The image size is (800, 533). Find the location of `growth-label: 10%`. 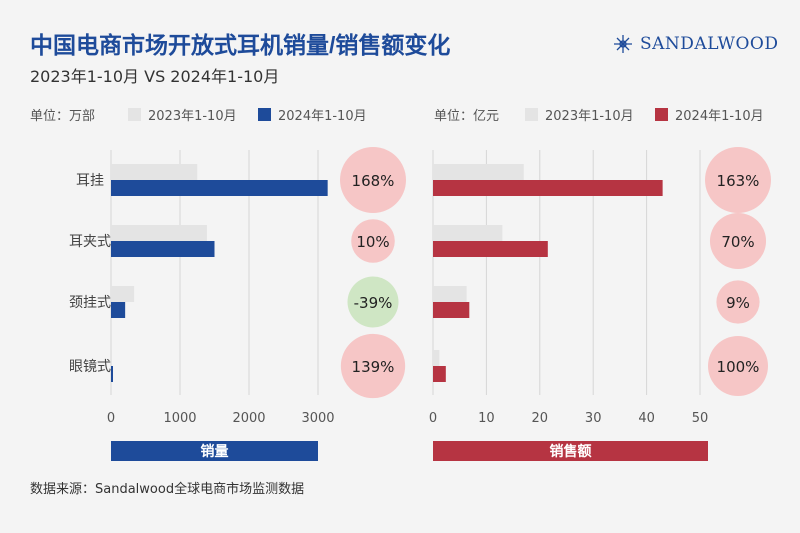

growth-label: 10% is located at coordinates (372, 242).